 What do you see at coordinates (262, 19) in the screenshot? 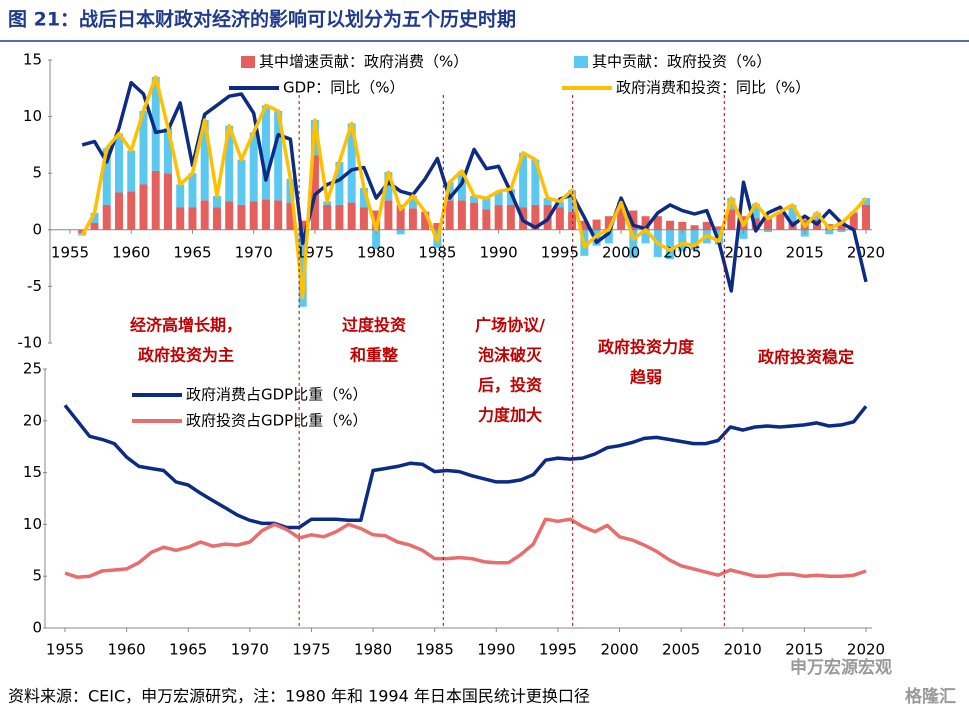
I see `title: 图 21：战后日本财政对经济的影响可以划分为五个历史时期` at bounding box center [262, 19].